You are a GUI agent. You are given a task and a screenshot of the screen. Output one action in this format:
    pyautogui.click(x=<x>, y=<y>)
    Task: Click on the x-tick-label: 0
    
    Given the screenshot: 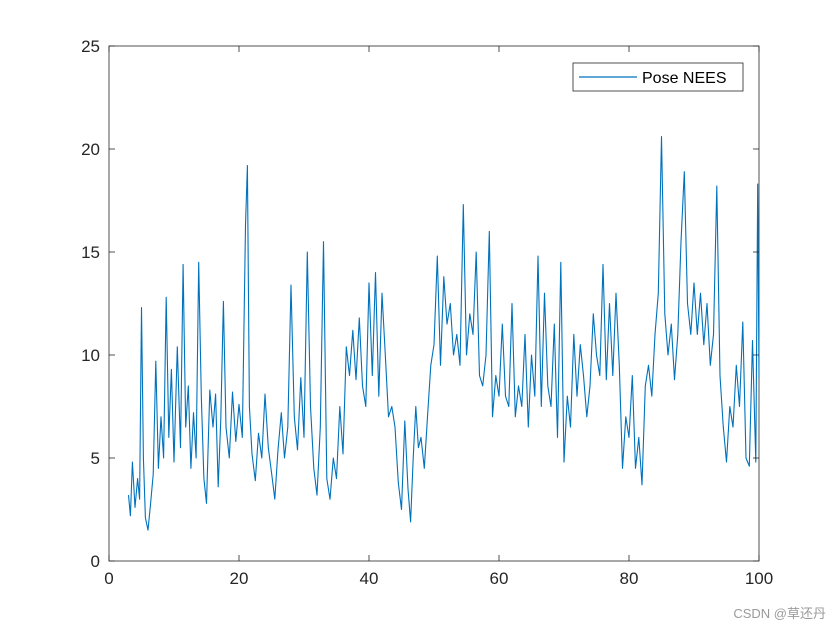 What is the action you would take?
    pyautogui.click(x=108, y=578)
    